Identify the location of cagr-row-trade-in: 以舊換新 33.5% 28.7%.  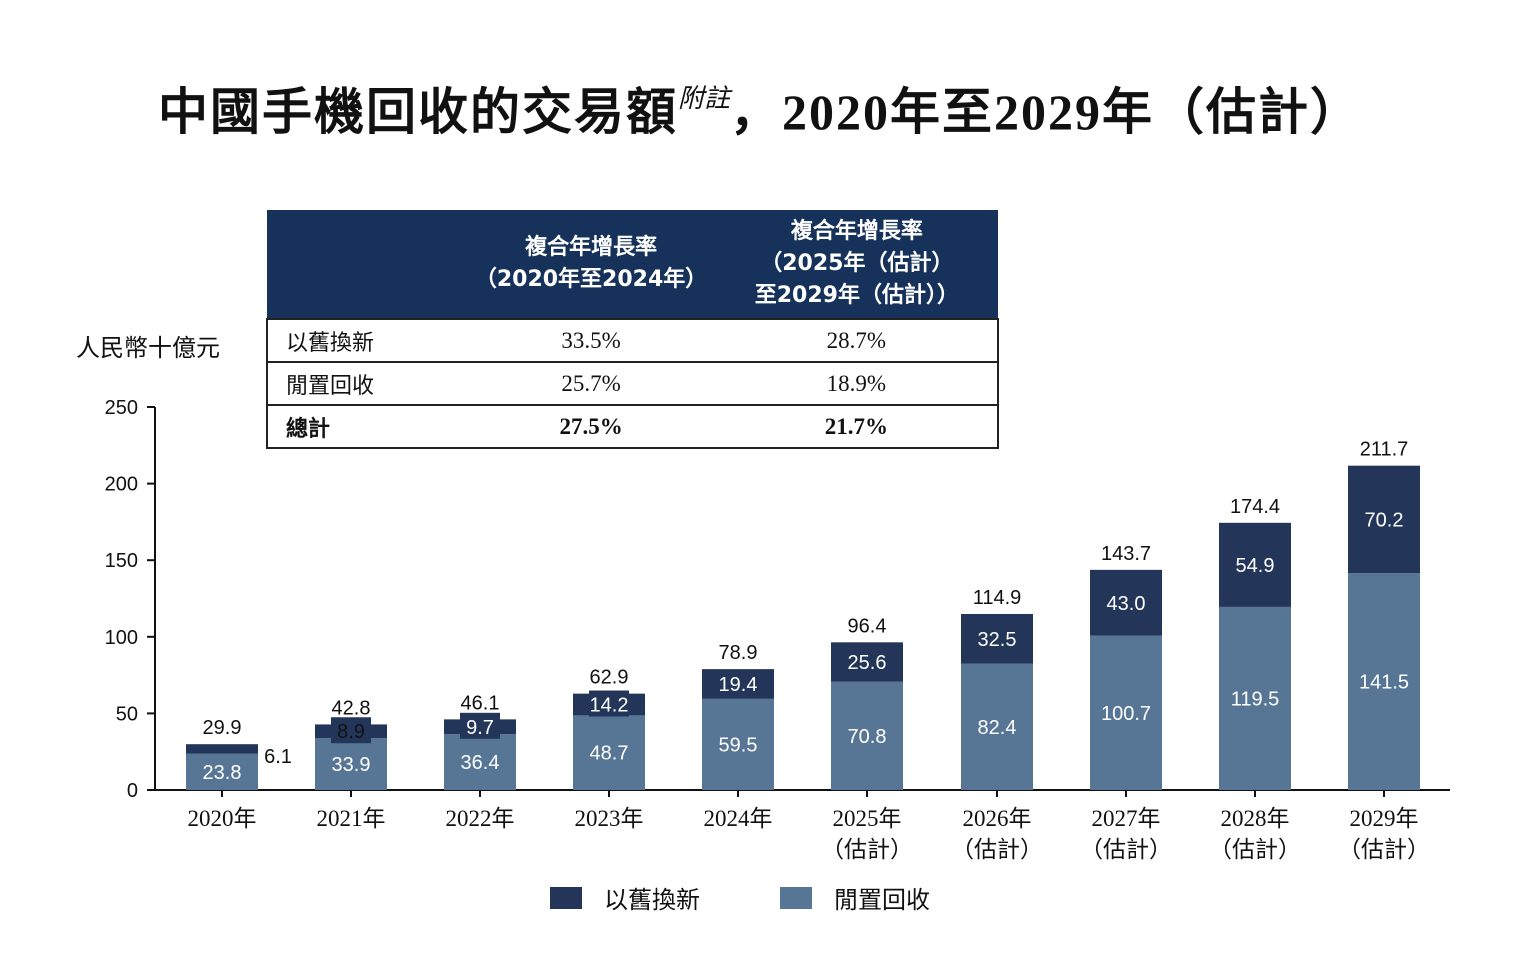
(632, 340).